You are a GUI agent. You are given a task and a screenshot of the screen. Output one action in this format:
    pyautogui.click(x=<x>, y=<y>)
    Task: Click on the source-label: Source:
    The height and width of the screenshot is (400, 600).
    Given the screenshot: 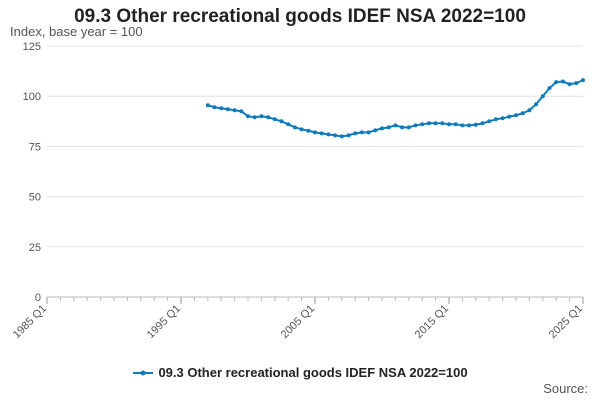 What is the action you would take?
    pyautogui.click(x=565, y=388)
    